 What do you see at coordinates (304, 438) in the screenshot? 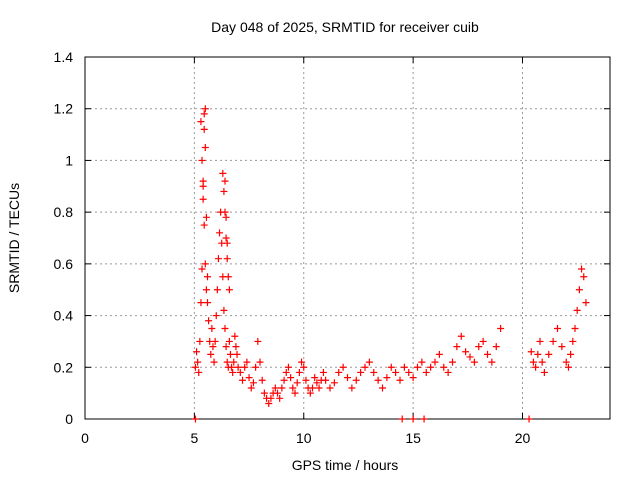
I see `x-tick-label: 10` at bounding box center [304, 438].